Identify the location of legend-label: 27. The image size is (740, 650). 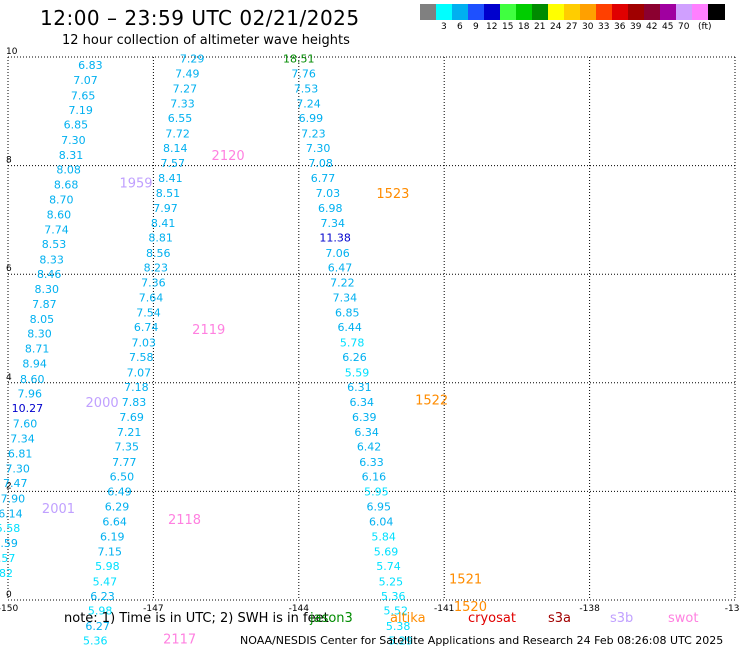
(572, 27).